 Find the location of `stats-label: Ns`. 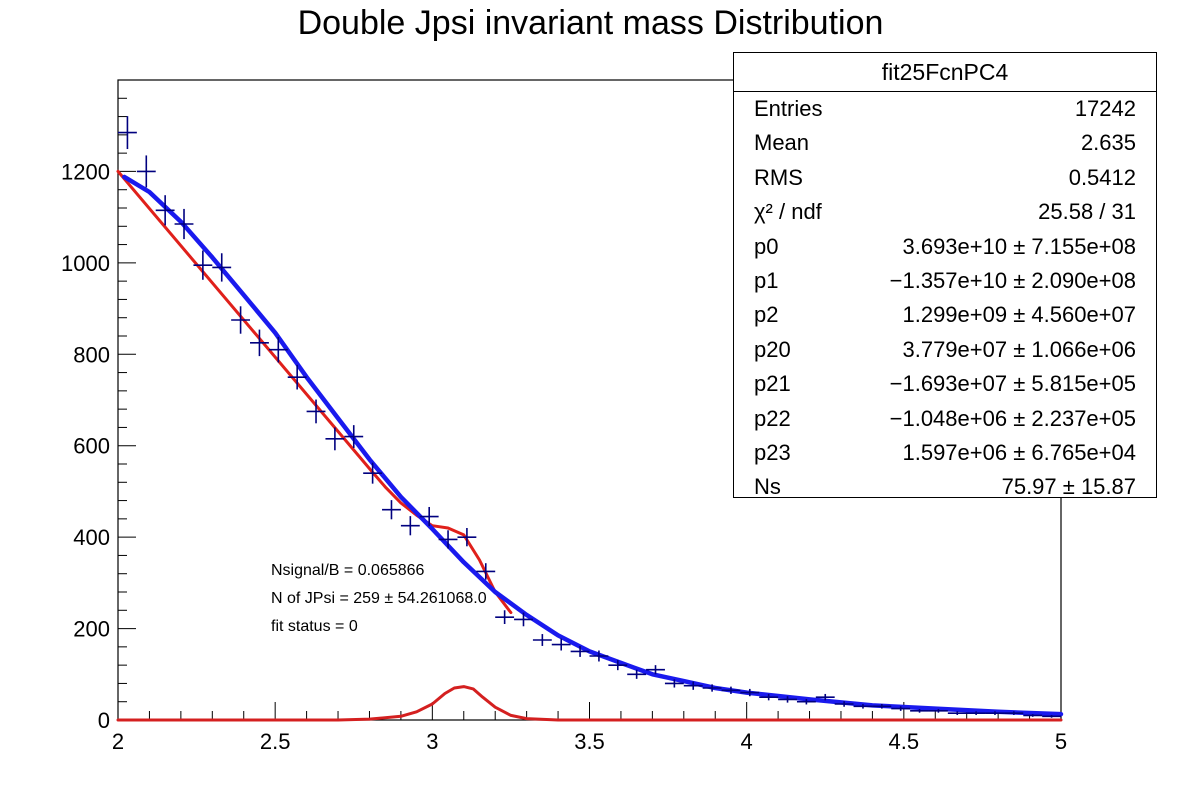

stats-label: Ns is located at coordinates (767, 487).